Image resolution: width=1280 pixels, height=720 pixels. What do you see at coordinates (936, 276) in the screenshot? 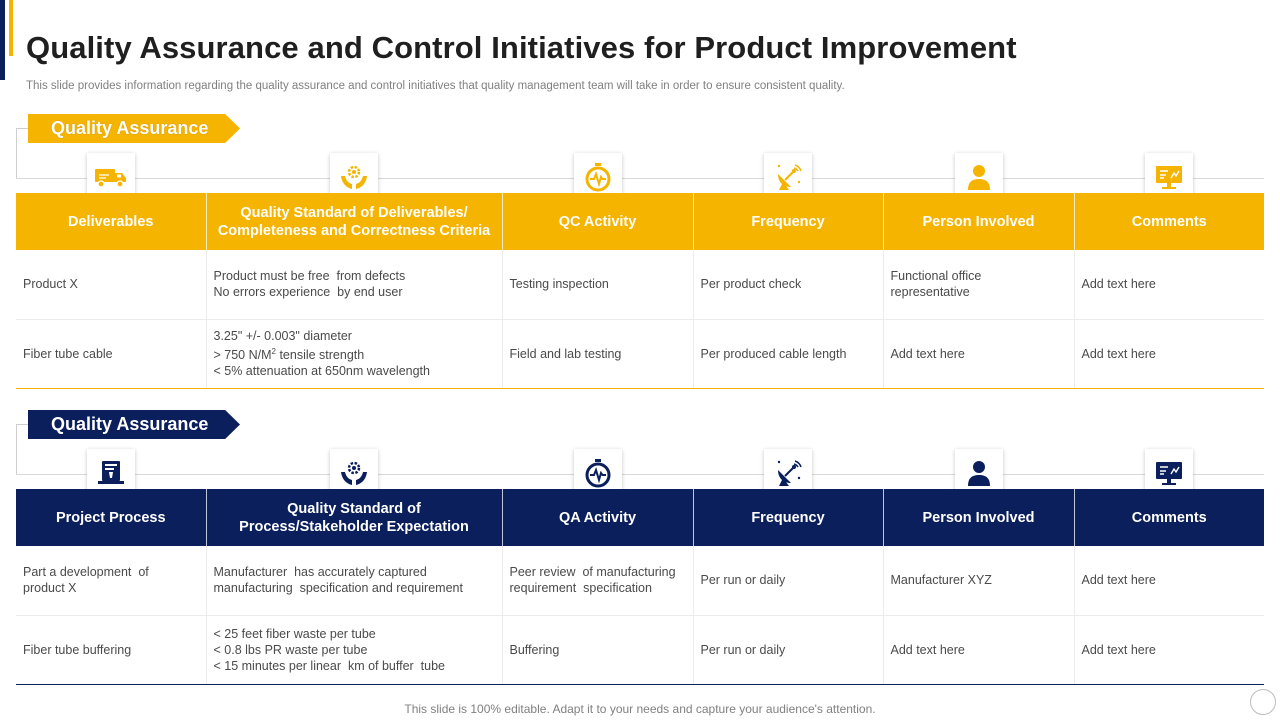
I see `cell-line: Functional office` at bounding box center [936, 276].